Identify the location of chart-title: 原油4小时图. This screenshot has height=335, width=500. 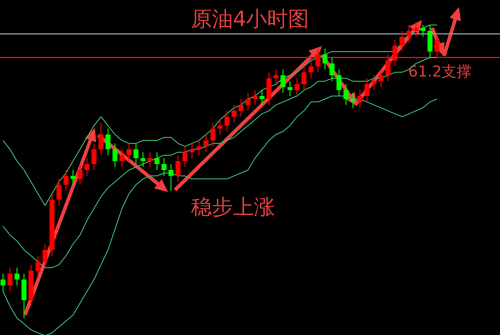
(250, 19).